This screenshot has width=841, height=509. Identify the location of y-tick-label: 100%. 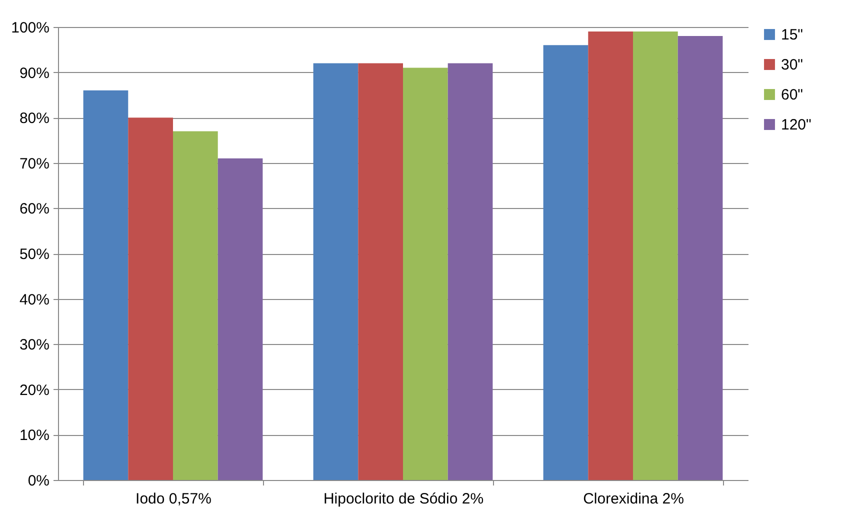
(30, 28).